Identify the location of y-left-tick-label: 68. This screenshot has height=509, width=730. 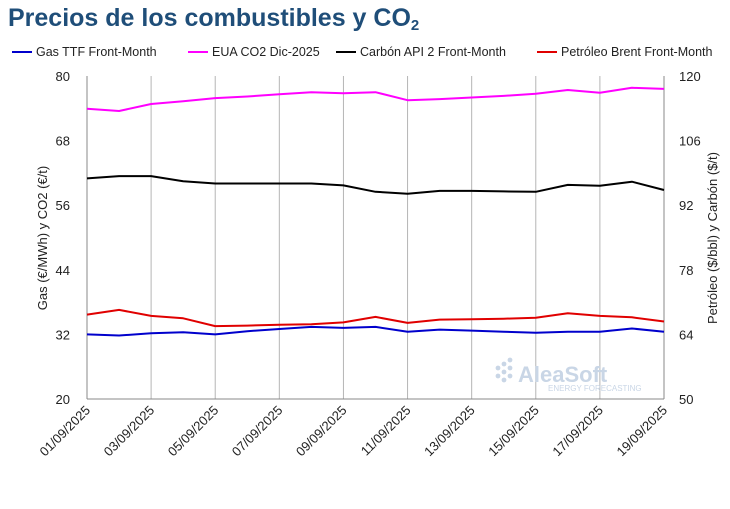
(63, 141).